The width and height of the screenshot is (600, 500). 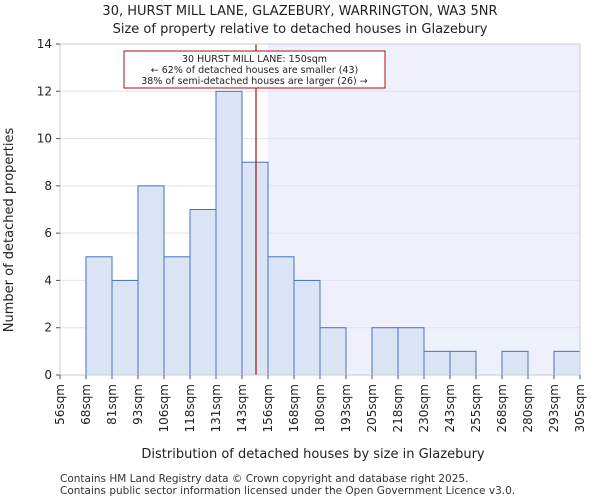 I want to click on y-tick-label: 10, so click(x=44, y=139).